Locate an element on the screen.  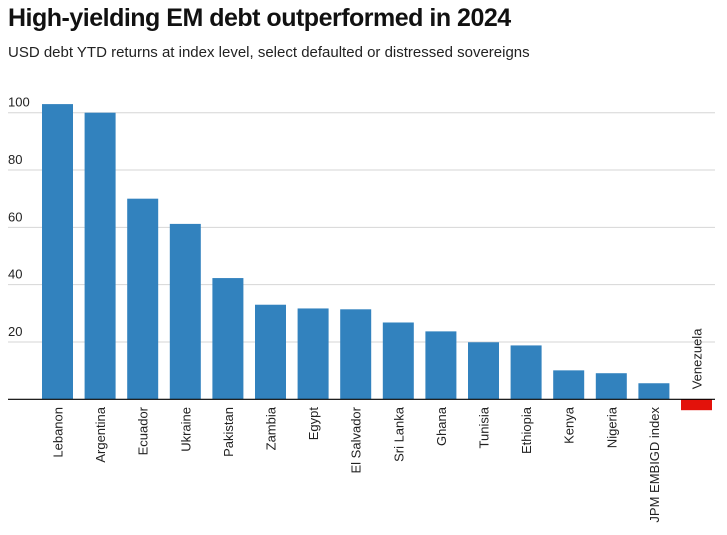
x-tick-label: Ghana is located at coordinates (441, 426).